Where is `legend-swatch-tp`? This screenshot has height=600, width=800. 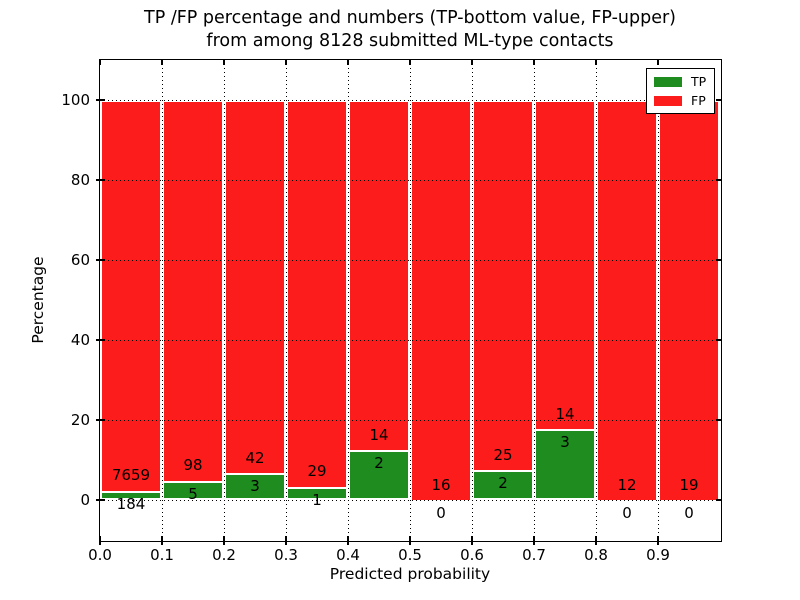
legend-swatch-tp is located at coordinates (668, 81).